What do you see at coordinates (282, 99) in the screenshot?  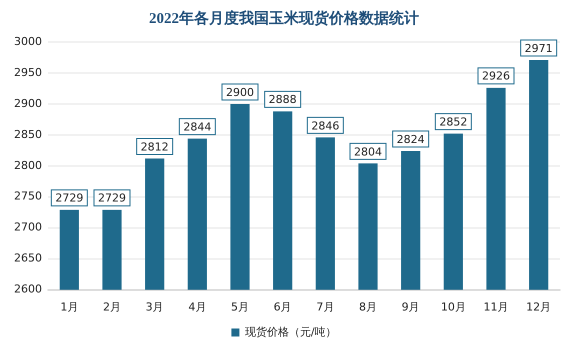 I see `data-label: 2888` at bounding box center [282, 99].